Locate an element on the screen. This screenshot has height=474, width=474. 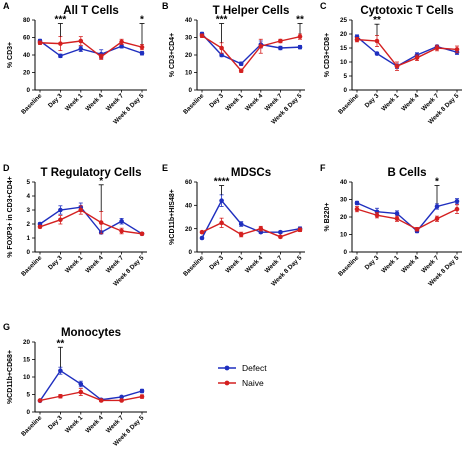
sig-label-e-0: **** is located at coordinates (222, 182).